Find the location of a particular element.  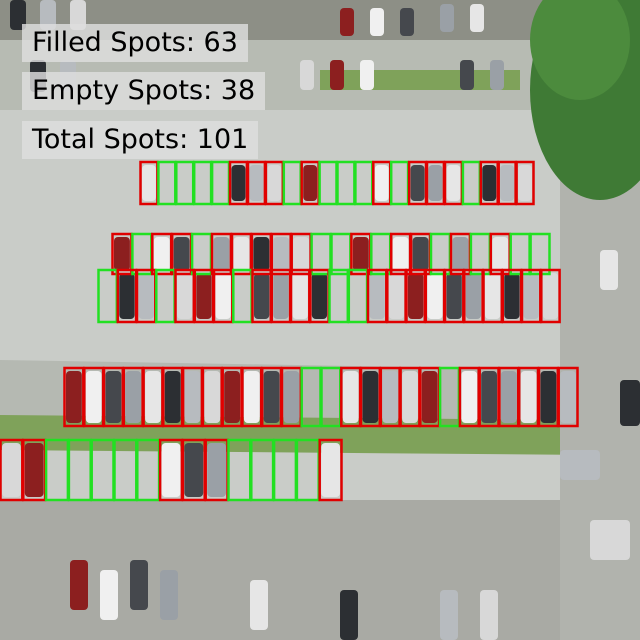

filled-spots-label: Filled Spots: 63 is located at coordinates (135, 43).